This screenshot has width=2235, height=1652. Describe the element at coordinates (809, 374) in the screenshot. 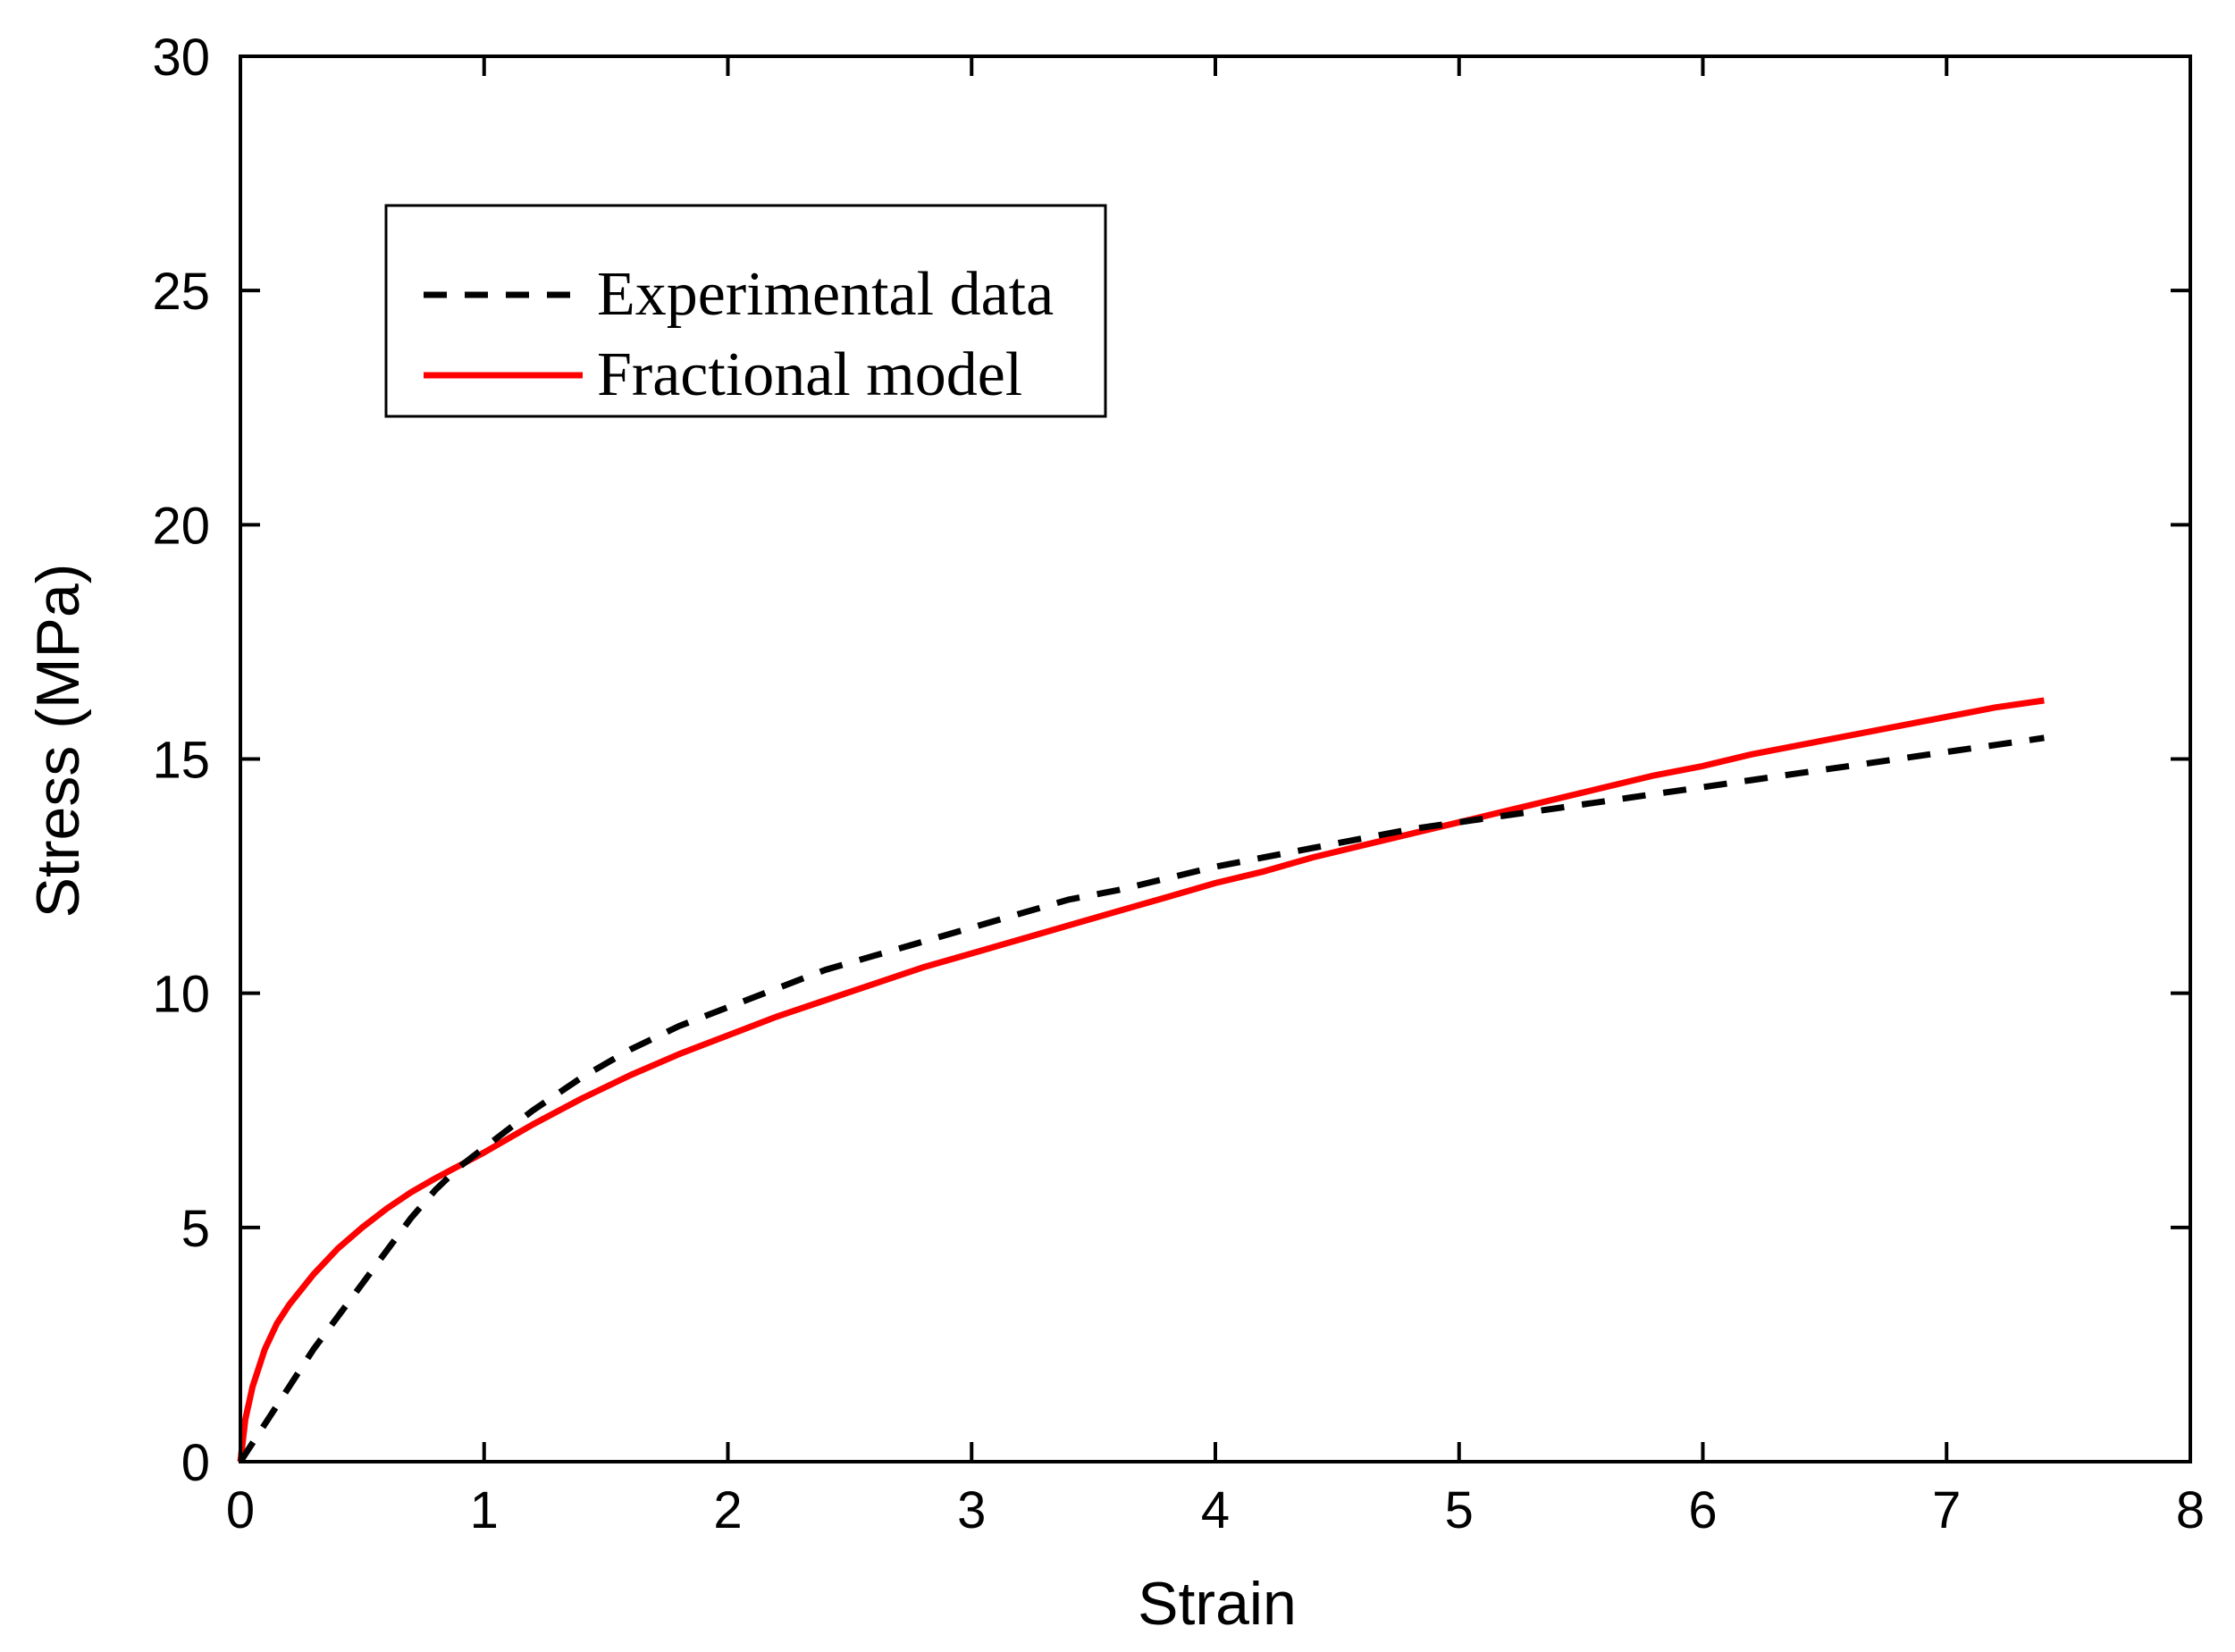

I see `legend-label-fractional: Fractional model` at that location.